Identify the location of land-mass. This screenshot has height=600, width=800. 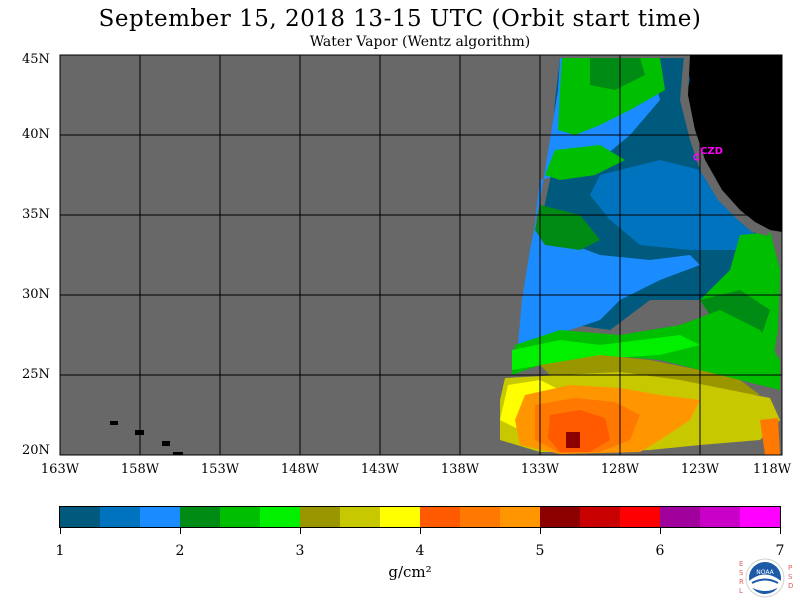
(733, 143).